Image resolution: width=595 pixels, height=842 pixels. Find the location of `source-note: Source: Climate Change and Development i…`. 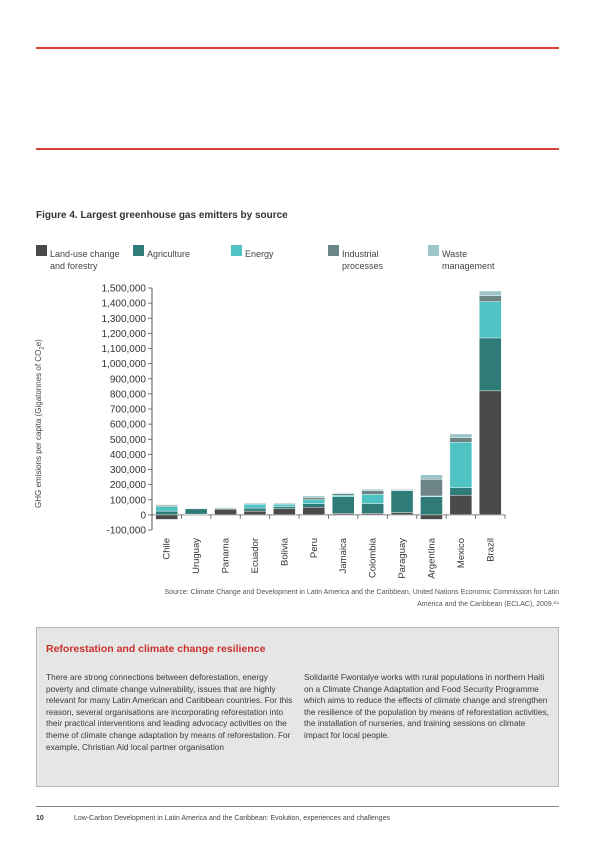

source-note: Source: Climate Change and Development i… is located at coordinates (361, 598).